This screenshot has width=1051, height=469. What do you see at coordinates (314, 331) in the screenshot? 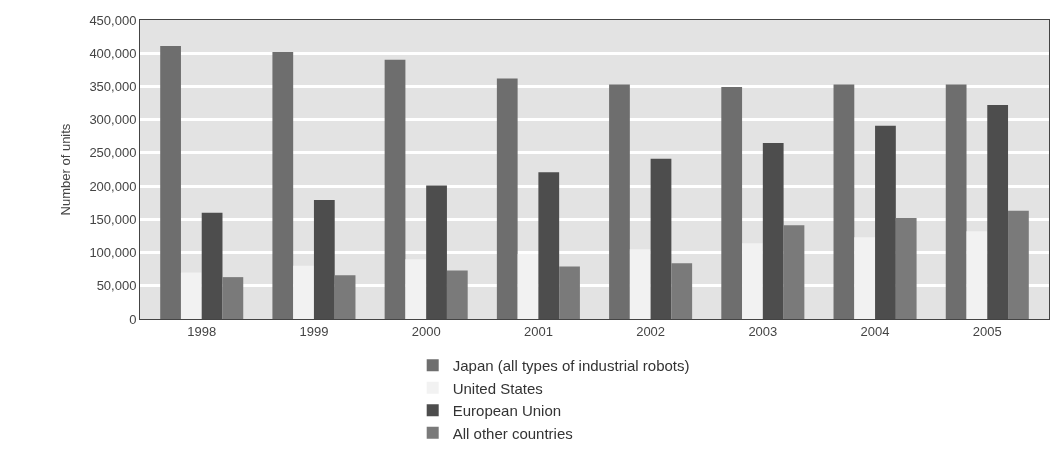
I see `x-tick-label: 1999` at bounding box center [314, 331].